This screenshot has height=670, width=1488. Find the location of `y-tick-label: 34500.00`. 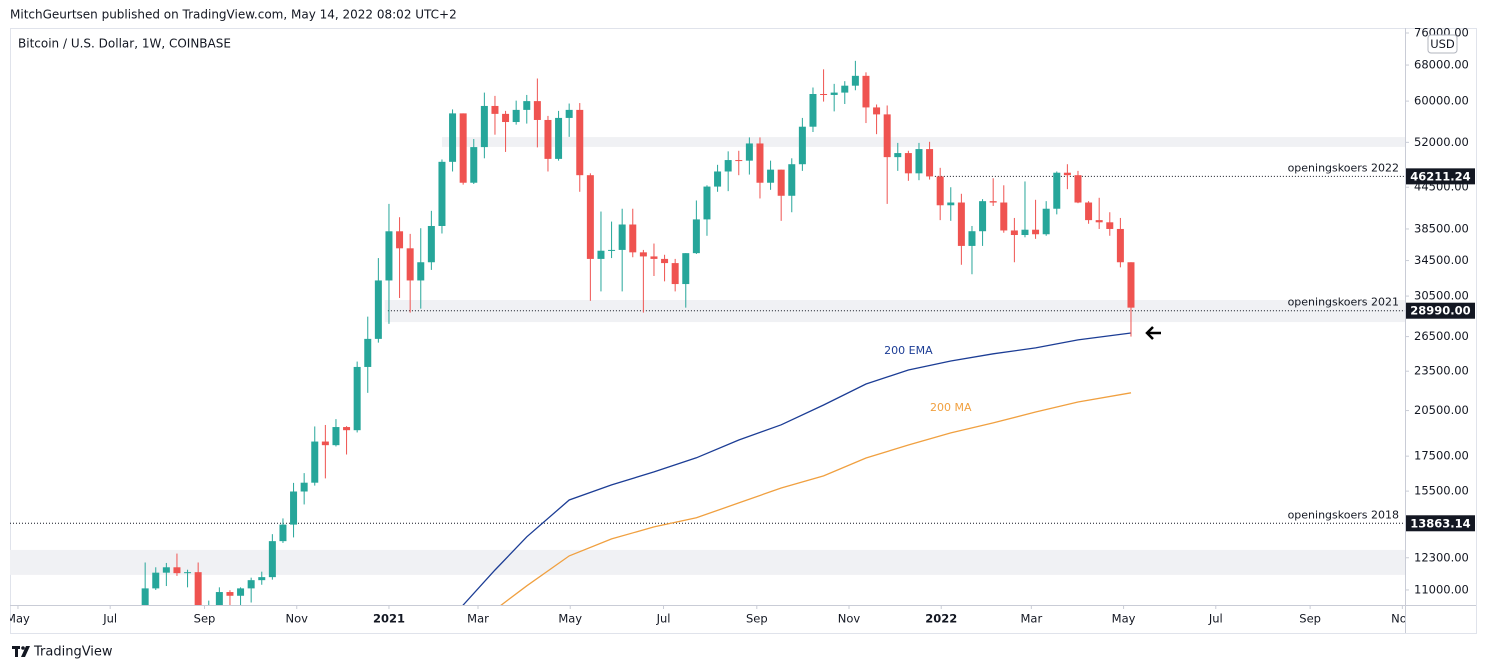

y-tick-label: 34500.00 is located at coordinates (1441, 260).